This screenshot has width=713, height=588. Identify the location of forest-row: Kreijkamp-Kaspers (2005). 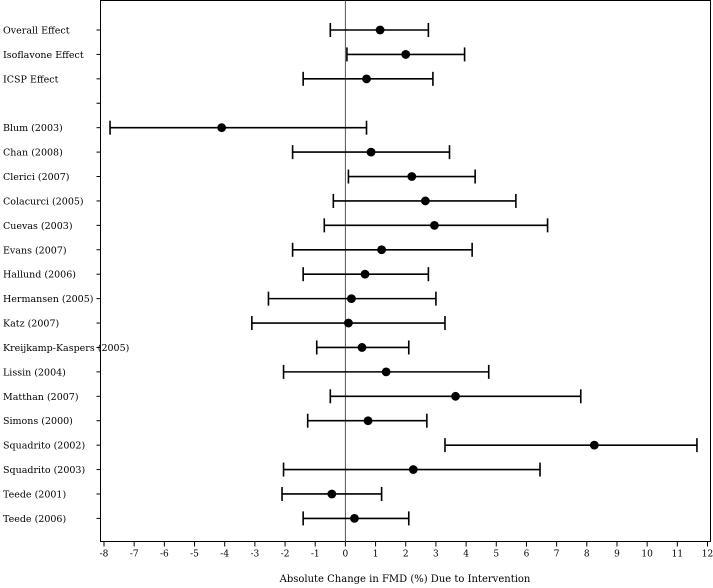
(206, 347).